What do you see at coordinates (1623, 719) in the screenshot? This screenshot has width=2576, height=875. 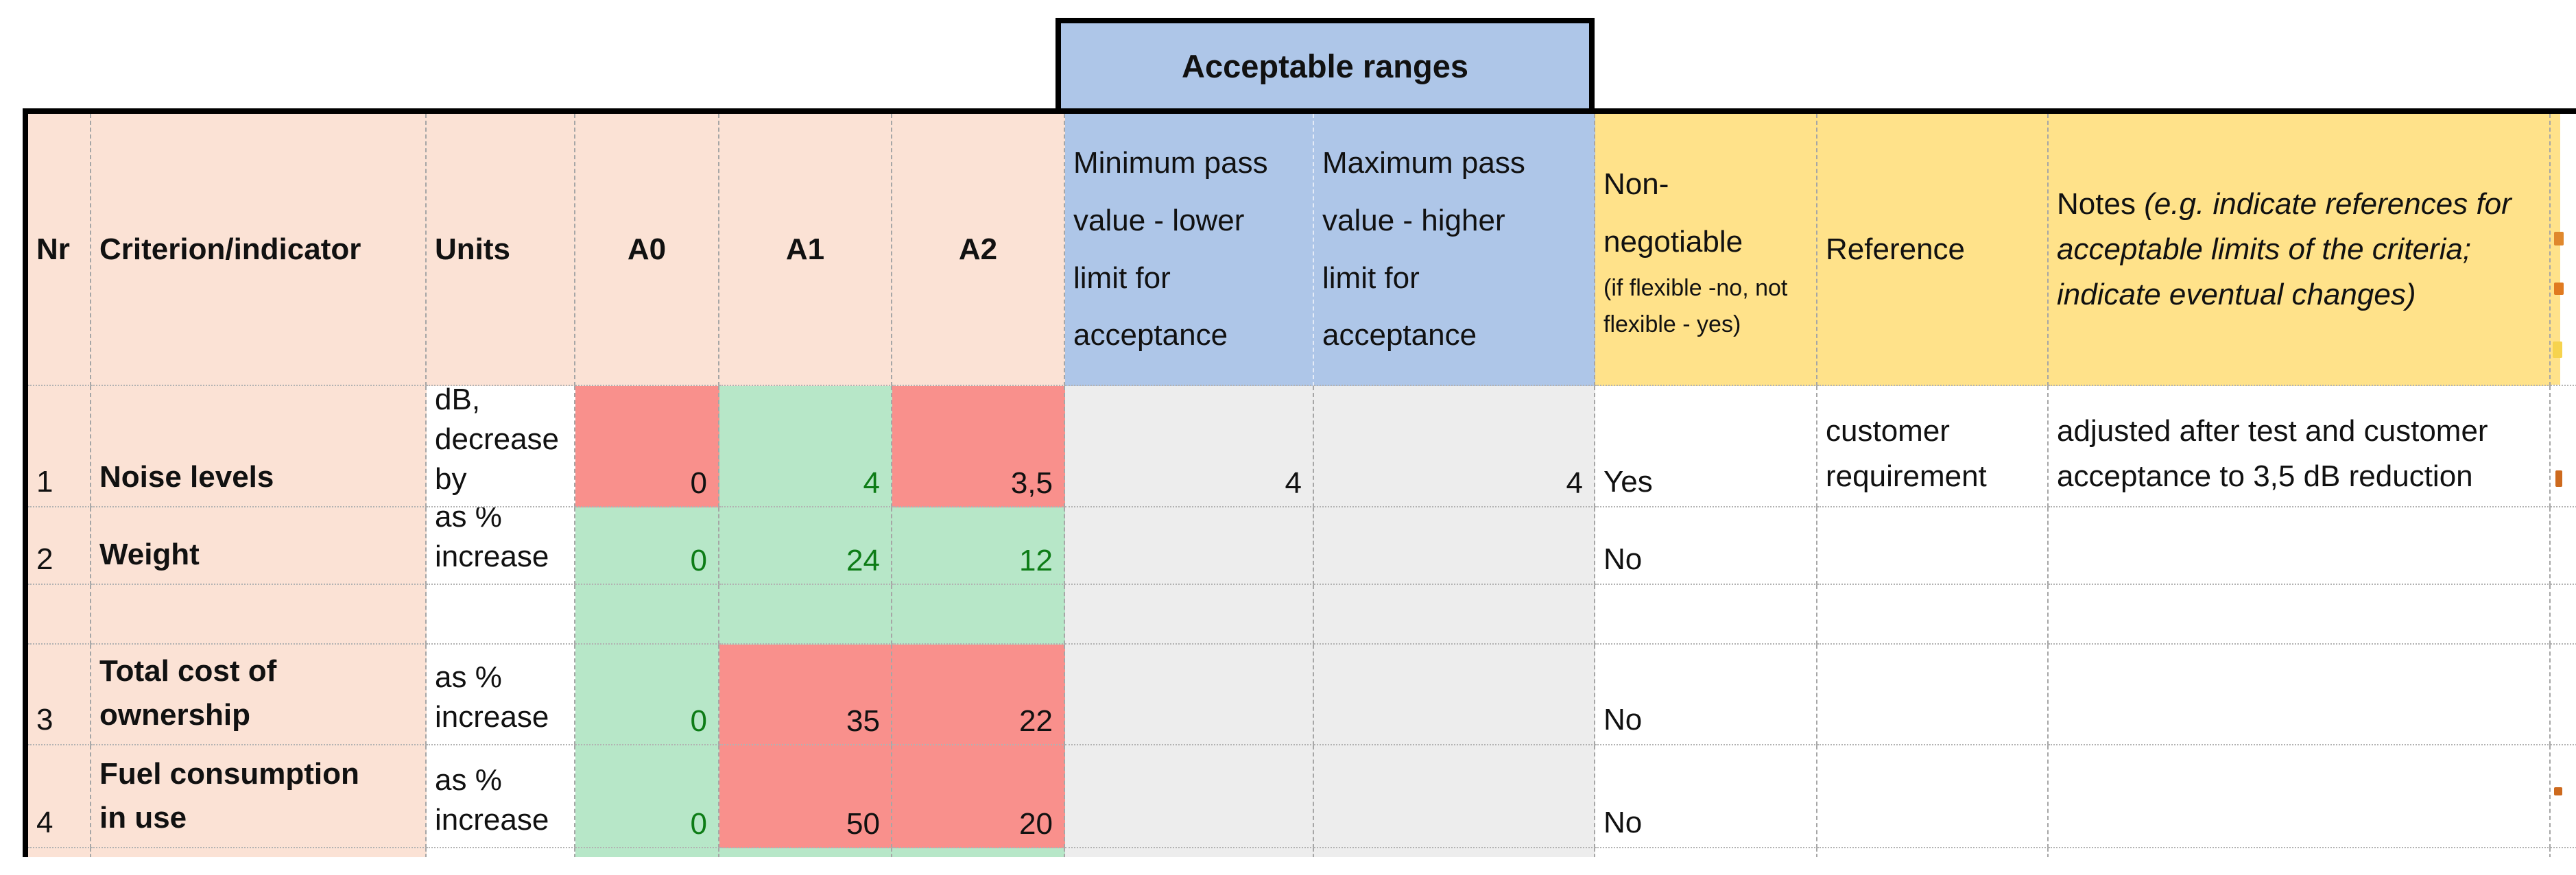 I see `non-negotiable-value: No` at bounding box center [1623, 719].